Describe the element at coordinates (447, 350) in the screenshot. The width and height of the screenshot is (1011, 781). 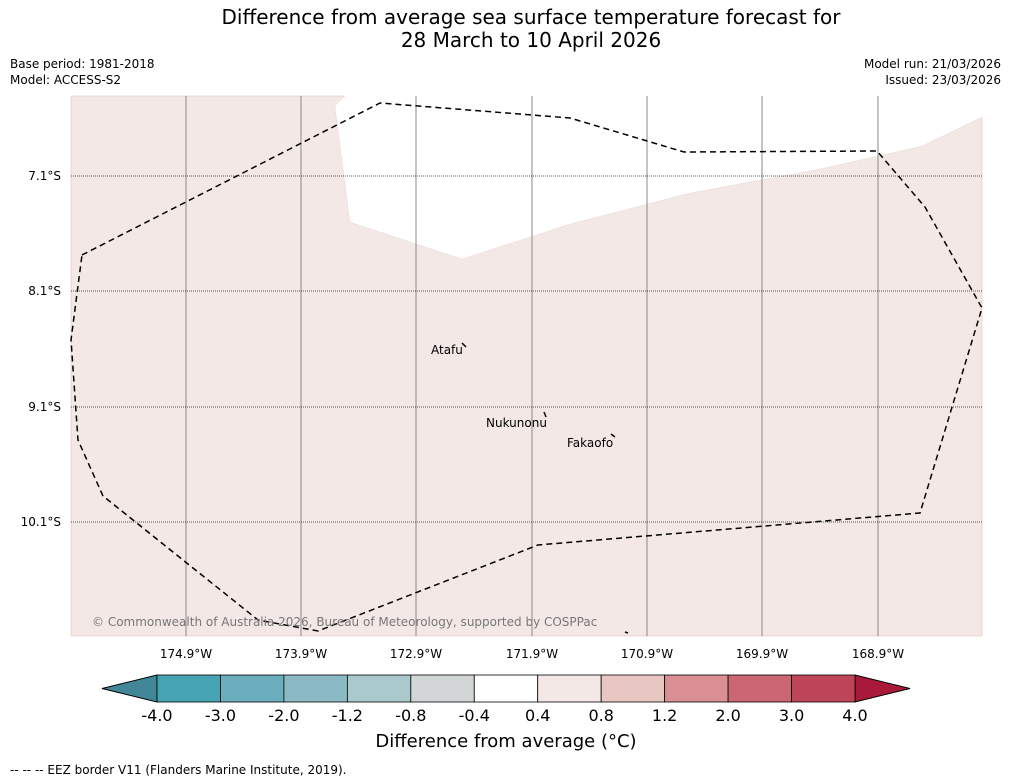
I see `place-atafu: Atafu` at that location.